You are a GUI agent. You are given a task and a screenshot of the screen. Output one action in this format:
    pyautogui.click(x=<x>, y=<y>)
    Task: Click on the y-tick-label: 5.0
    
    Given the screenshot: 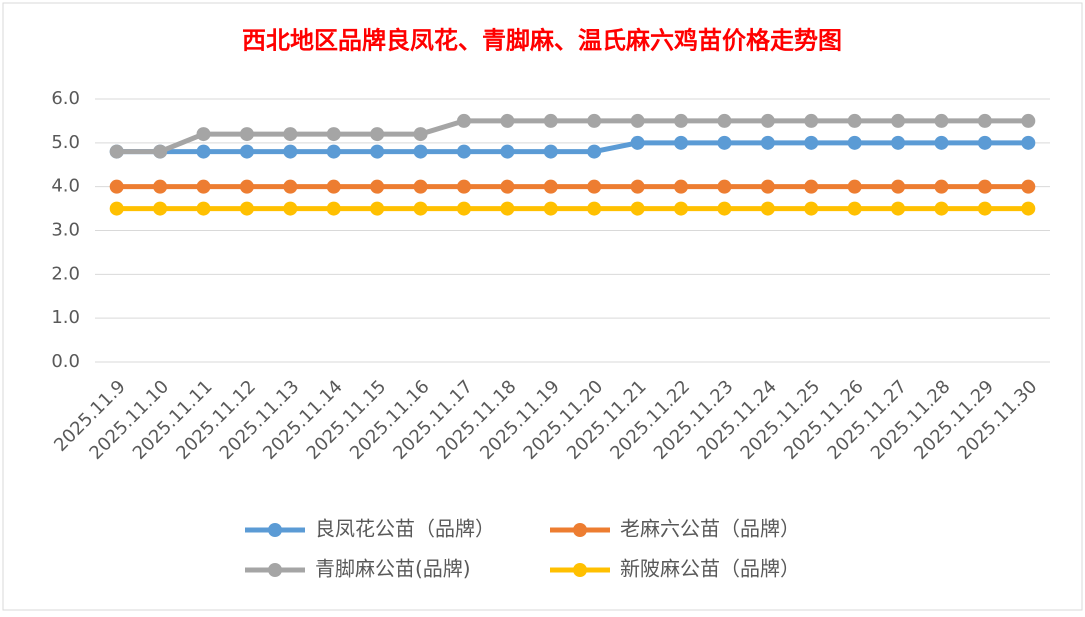 What is the action you would take?
    pyautogui.click(x=65, y=142)
    